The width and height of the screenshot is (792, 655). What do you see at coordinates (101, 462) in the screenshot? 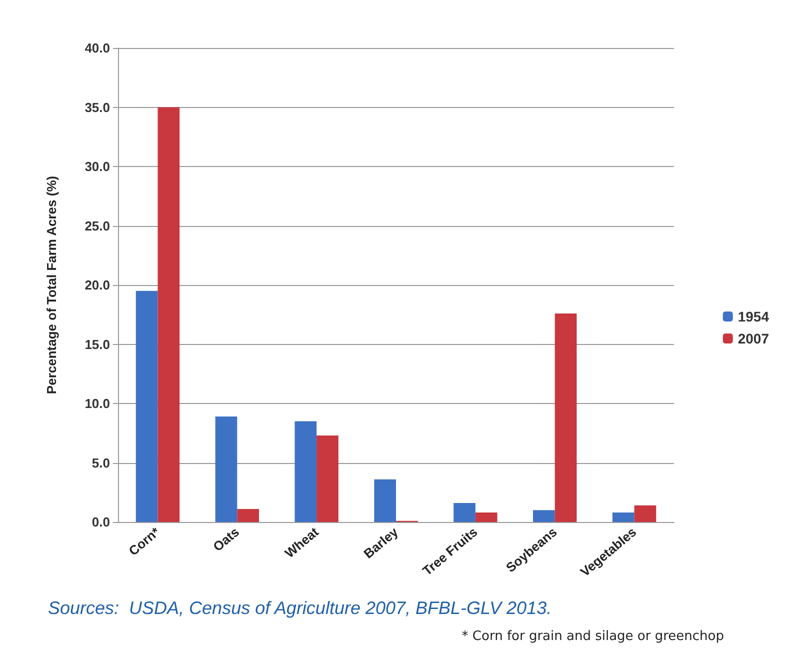
I see `y-tick-label: 5.0` at bounding box center [101, 462].